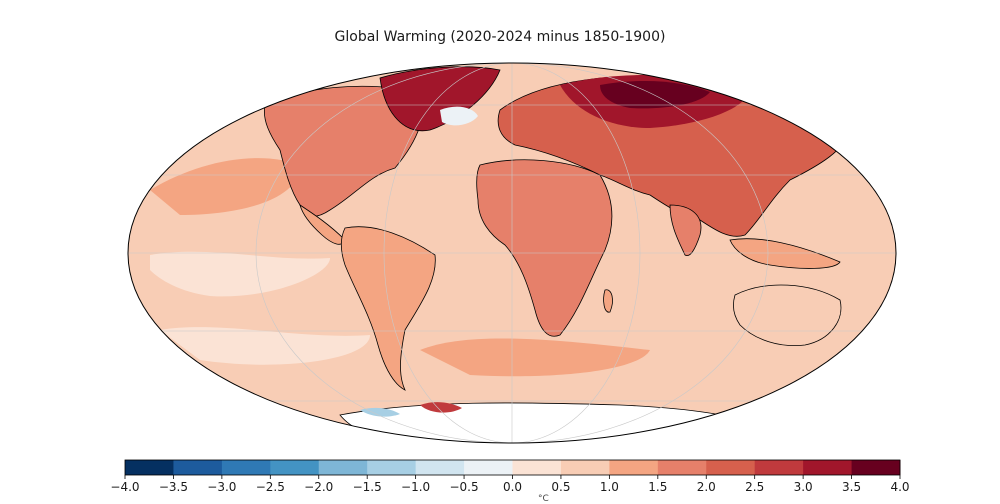 The width and height of the screenshot is (1000, 504). I want to click on land-central-america, so click(322, 224).